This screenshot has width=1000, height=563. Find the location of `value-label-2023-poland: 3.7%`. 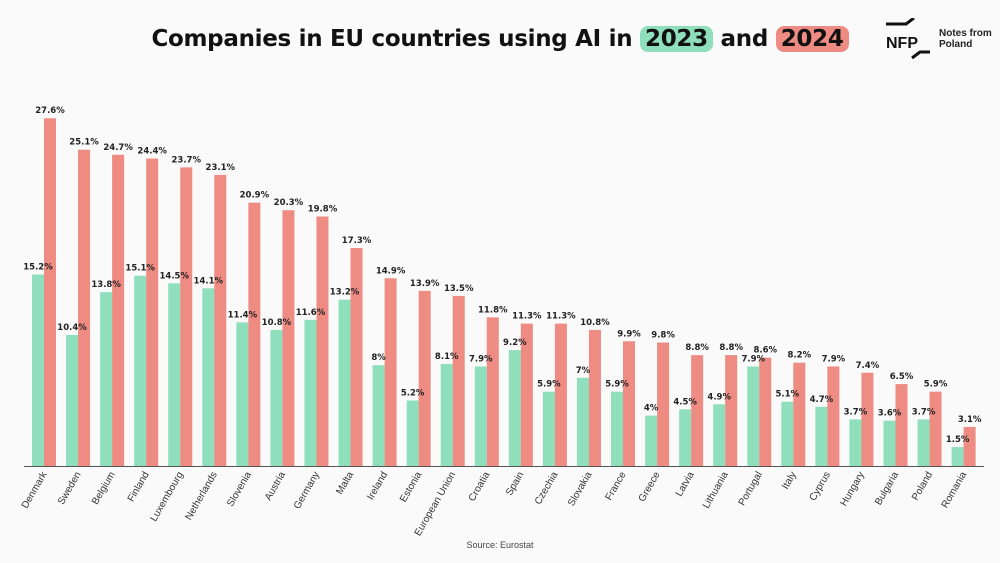

value-label-2023-poland: 3.7% is located at coordinates (924, 412).